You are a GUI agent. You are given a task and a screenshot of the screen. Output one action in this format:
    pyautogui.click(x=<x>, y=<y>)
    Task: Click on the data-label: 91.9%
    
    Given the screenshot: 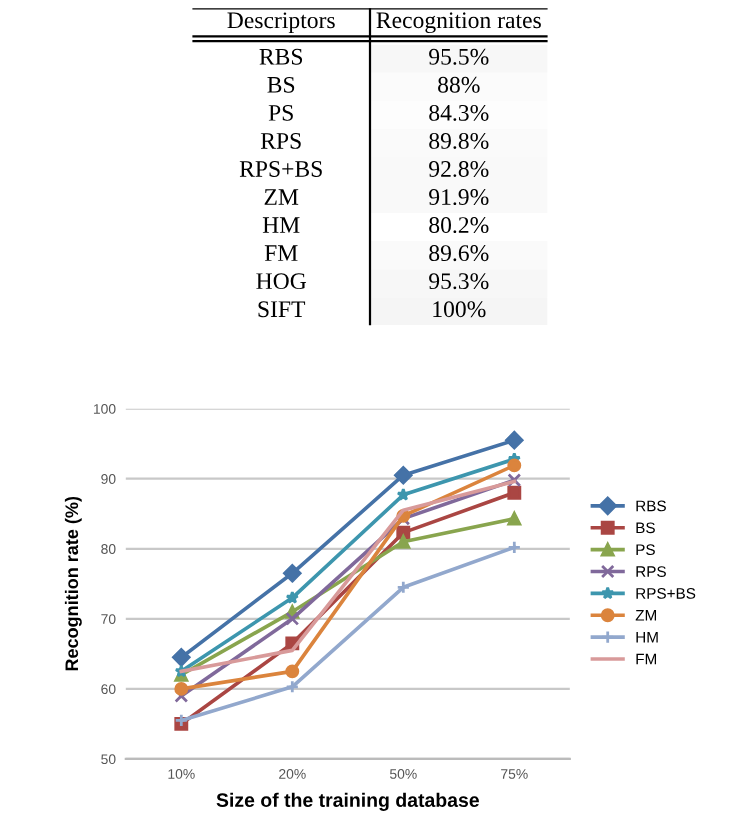 What is the action you would take?
    pyautogui.click(x=459, y=197)
    